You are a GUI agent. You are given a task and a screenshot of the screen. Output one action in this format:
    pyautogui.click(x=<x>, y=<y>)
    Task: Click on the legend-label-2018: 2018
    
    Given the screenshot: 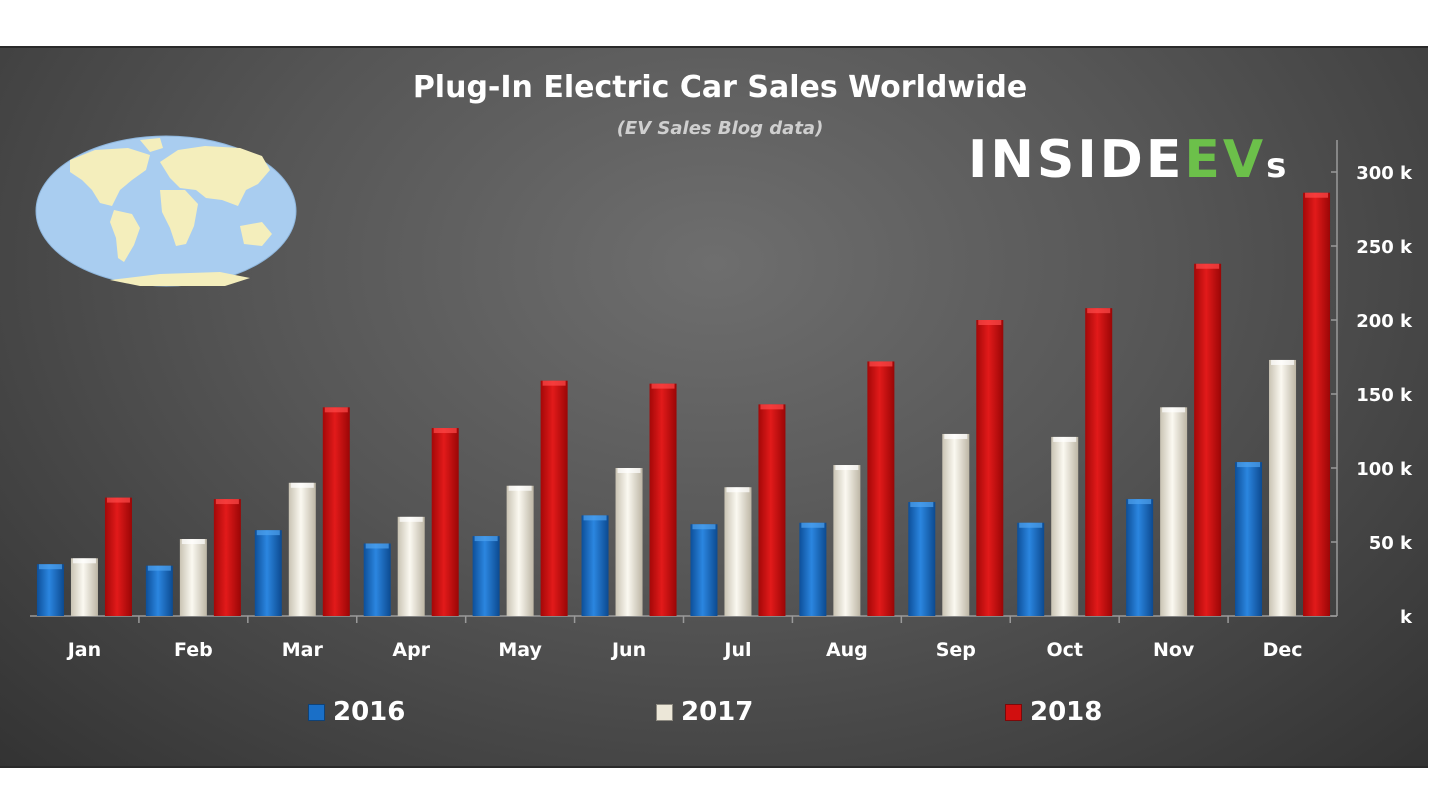 What is the action you would take?
    pyautogui.click(x=1066, y=712)
    